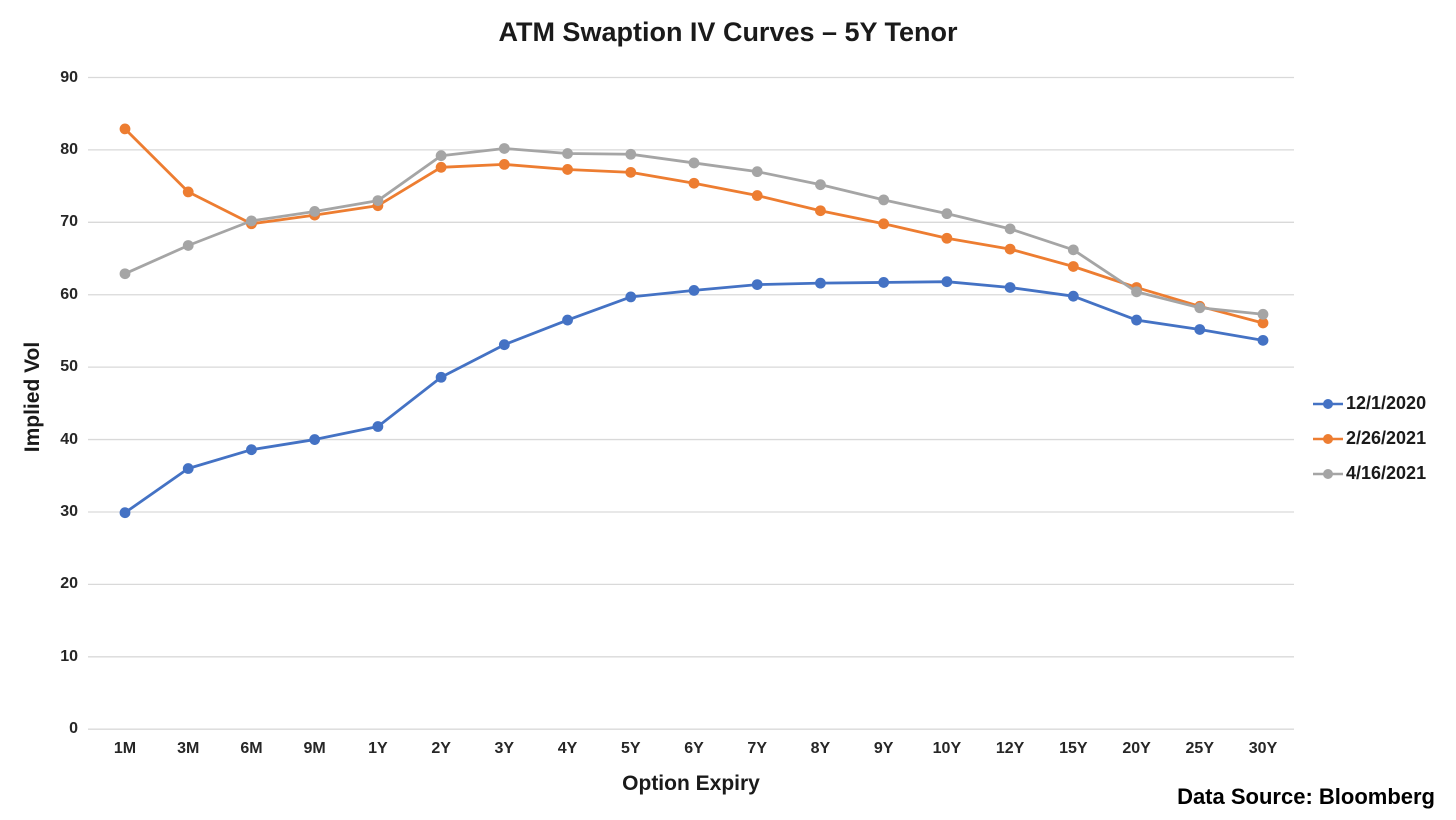  I want to click on x-tick-label: 20Y, so click(1136, 748).